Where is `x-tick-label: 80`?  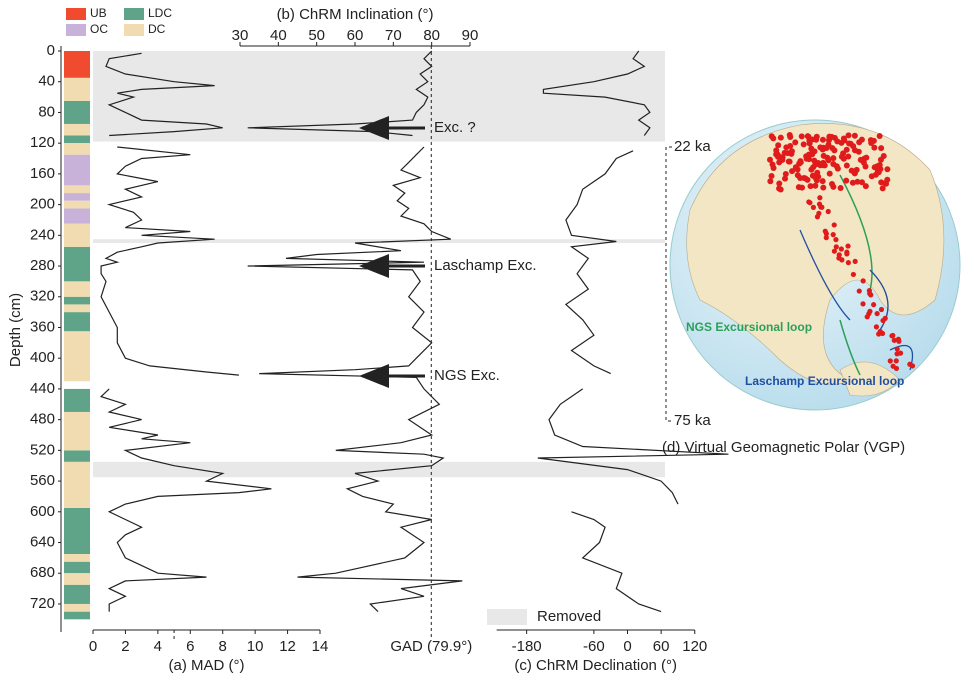
x-tick-label: 80 is located at coordinates (431, 35).